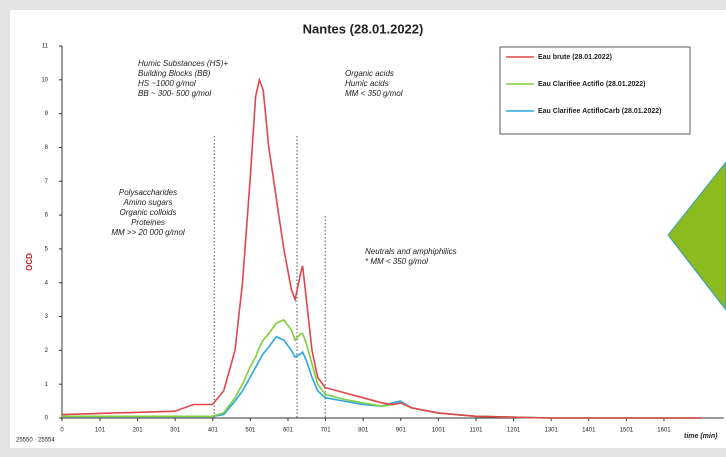 The image size is (726, 457). Describe the element at coordinates (514, 431) in the screenshot. I see `x-tick-label: 1201` at that location.